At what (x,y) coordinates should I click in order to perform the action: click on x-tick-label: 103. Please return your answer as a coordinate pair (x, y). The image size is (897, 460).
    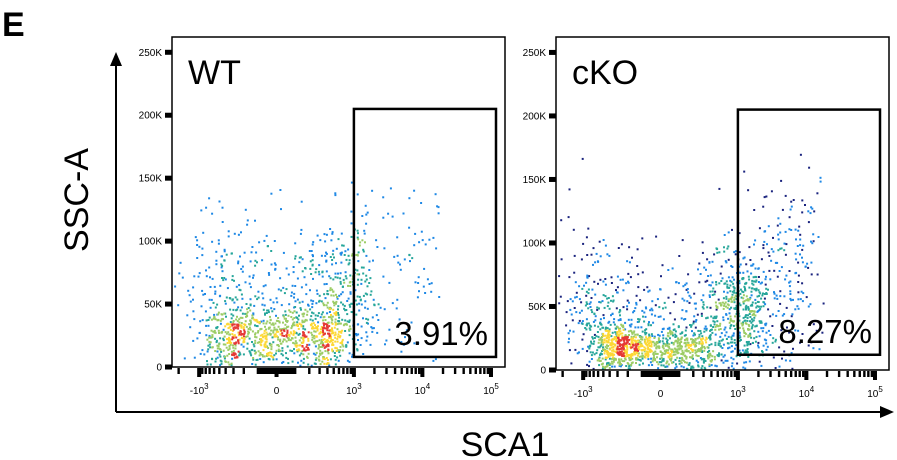
    Looking at the image, I should click on (354, 389).